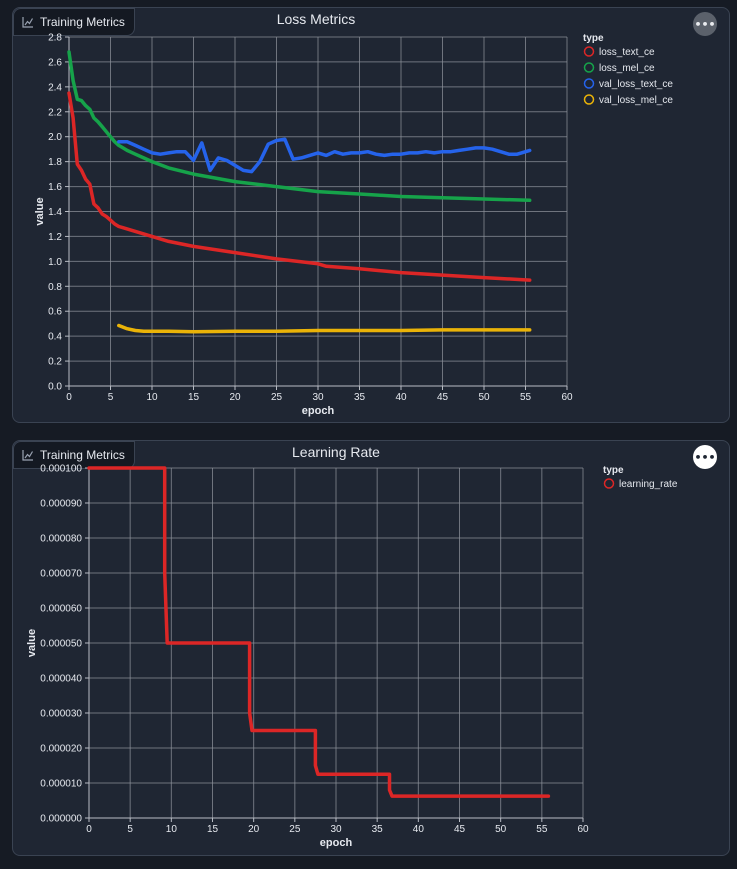 The width and height of the screenshot is (737, 869). What do you see at coordinates (627, 68) in the screenshot?
I see `legend-label: loss_mel_ce` at bounding box center [627, 68].